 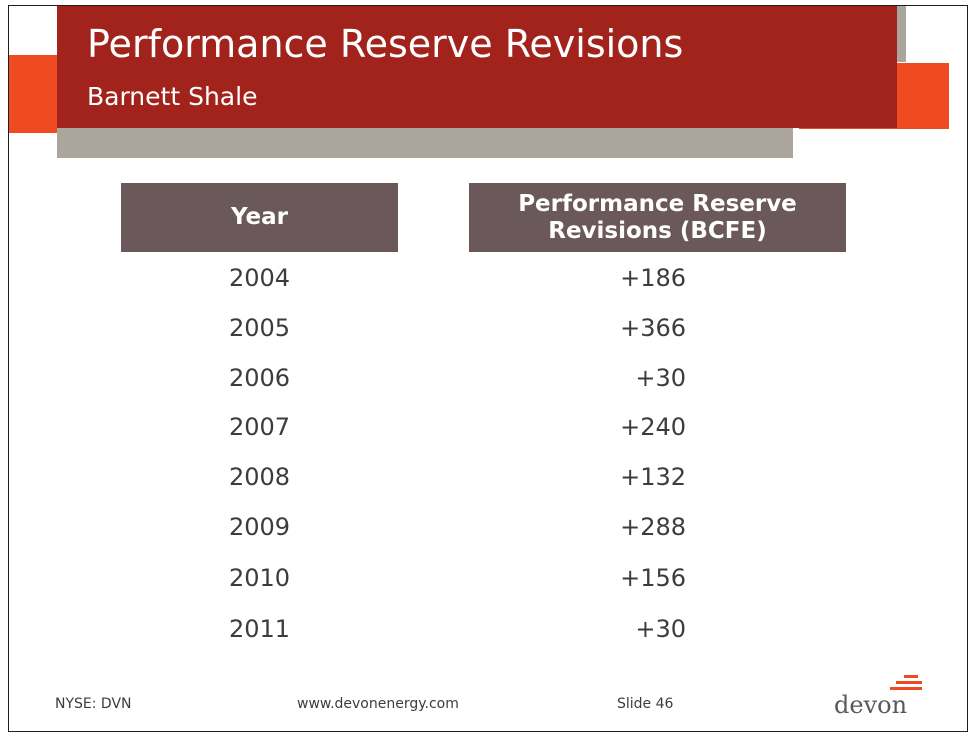 What do you see at coordinates (488, 427) in the screenshot?
I see `table-row: 2007 +240` at bounding box center [488, 427].